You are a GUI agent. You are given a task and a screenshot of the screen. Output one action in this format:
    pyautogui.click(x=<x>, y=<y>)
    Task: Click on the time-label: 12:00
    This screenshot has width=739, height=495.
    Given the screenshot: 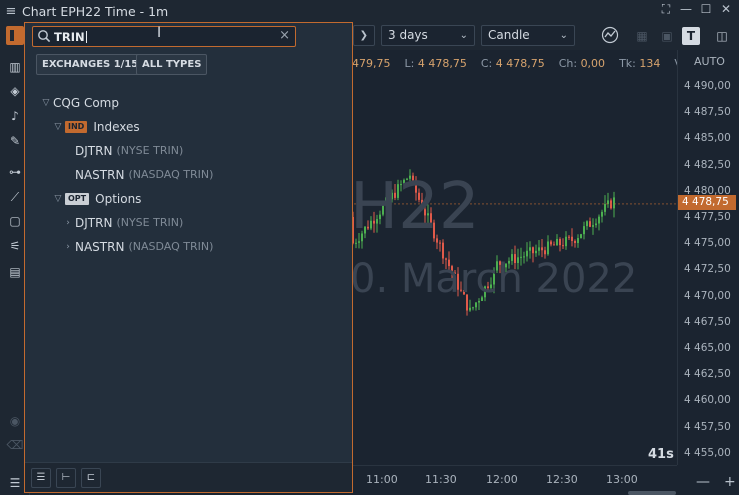 What is the action you would take?
    pyautogui.click(x=502, y=479)
    